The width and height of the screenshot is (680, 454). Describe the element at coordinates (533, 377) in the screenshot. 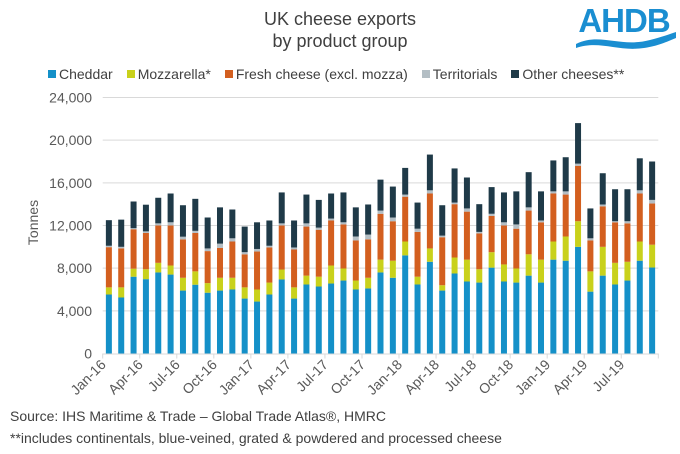

I see `x-tick-label: Jan-19` at that location.